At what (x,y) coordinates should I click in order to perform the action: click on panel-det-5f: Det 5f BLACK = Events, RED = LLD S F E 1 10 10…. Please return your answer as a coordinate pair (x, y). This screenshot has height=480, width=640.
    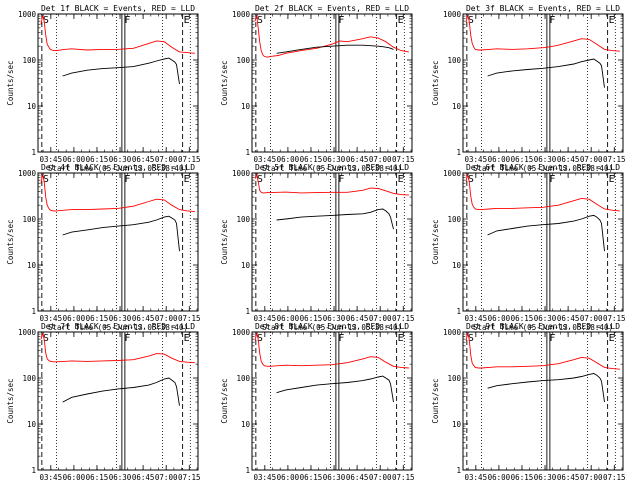
    Looking at the image, I should click on (317, 247).